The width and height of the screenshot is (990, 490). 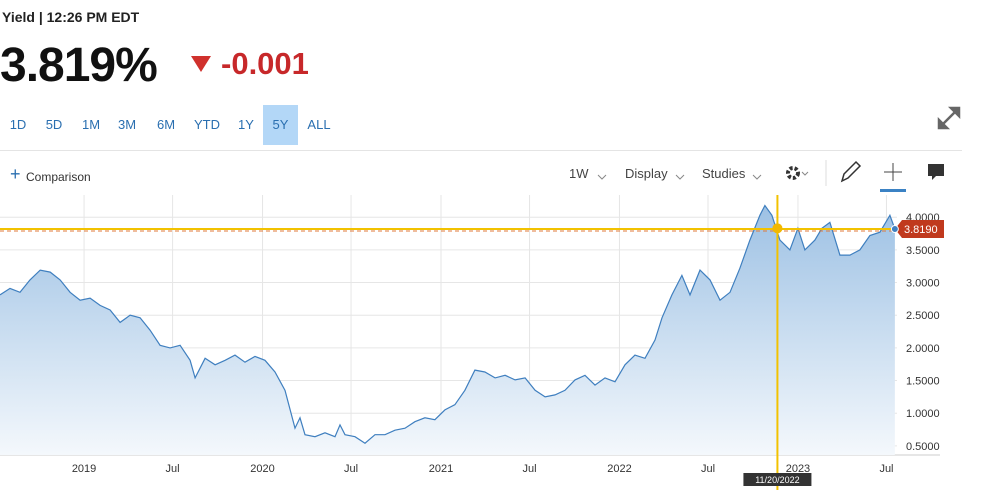 I want to click on divider, so click(x=481, y=150).